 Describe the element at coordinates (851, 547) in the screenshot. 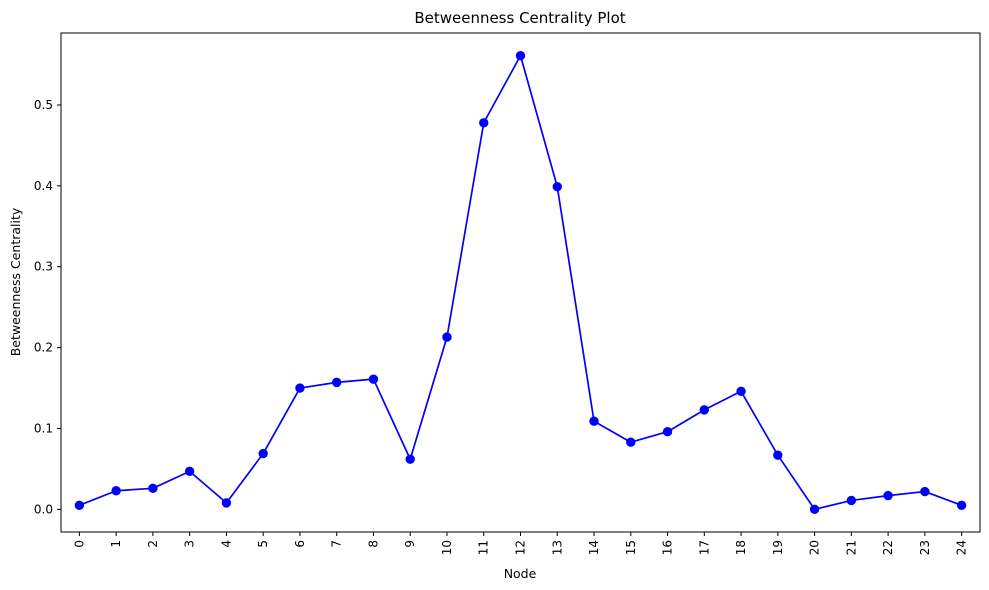

I see `x-tick-label: 21` at that location.